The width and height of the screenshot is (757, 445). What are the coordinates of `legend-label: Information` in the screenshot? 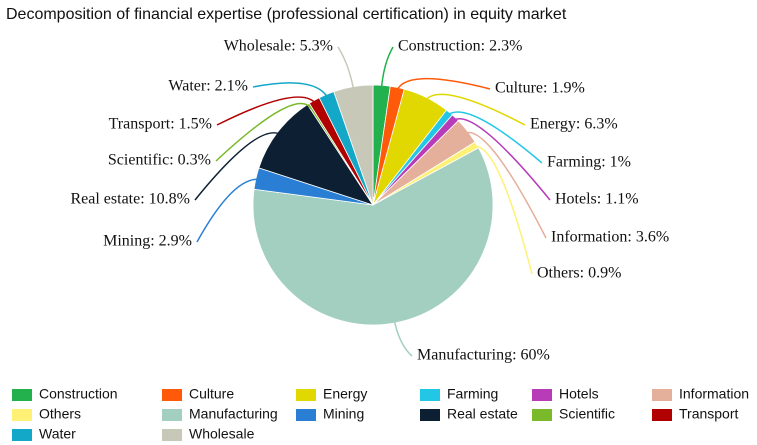 It's located at (714, 394).